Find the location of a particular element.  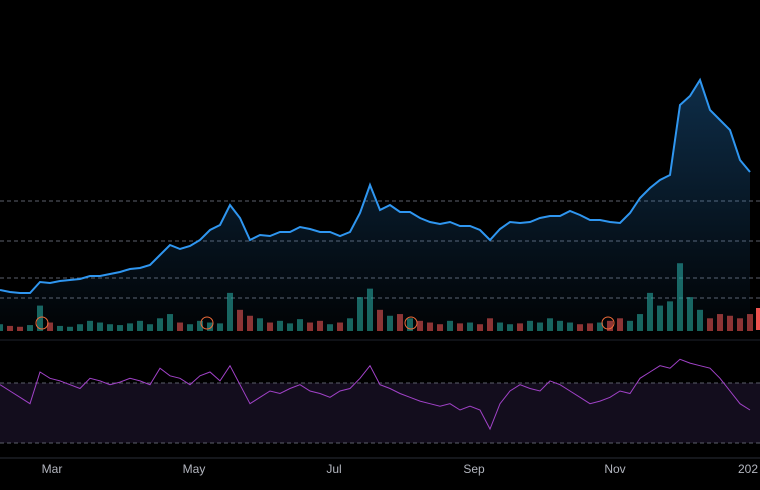

x-tick-label: Sep is located at coordinates (474, 469).